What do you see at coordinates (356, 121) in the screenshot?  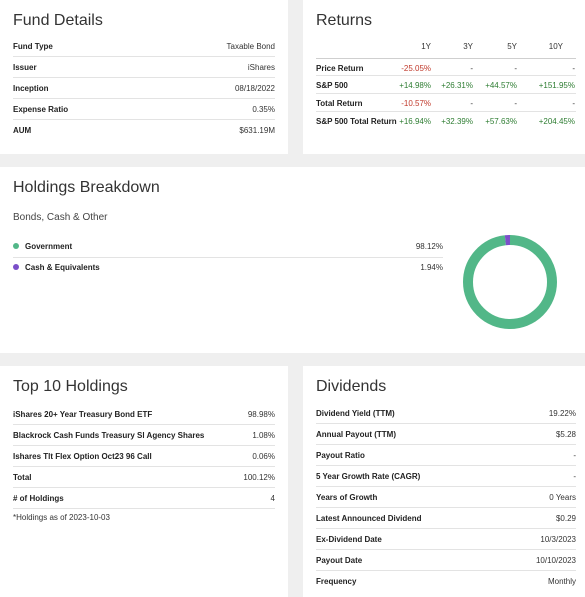 I see `returns-row-label: S&P 500 Total Return` at bounding box center [356, 121].